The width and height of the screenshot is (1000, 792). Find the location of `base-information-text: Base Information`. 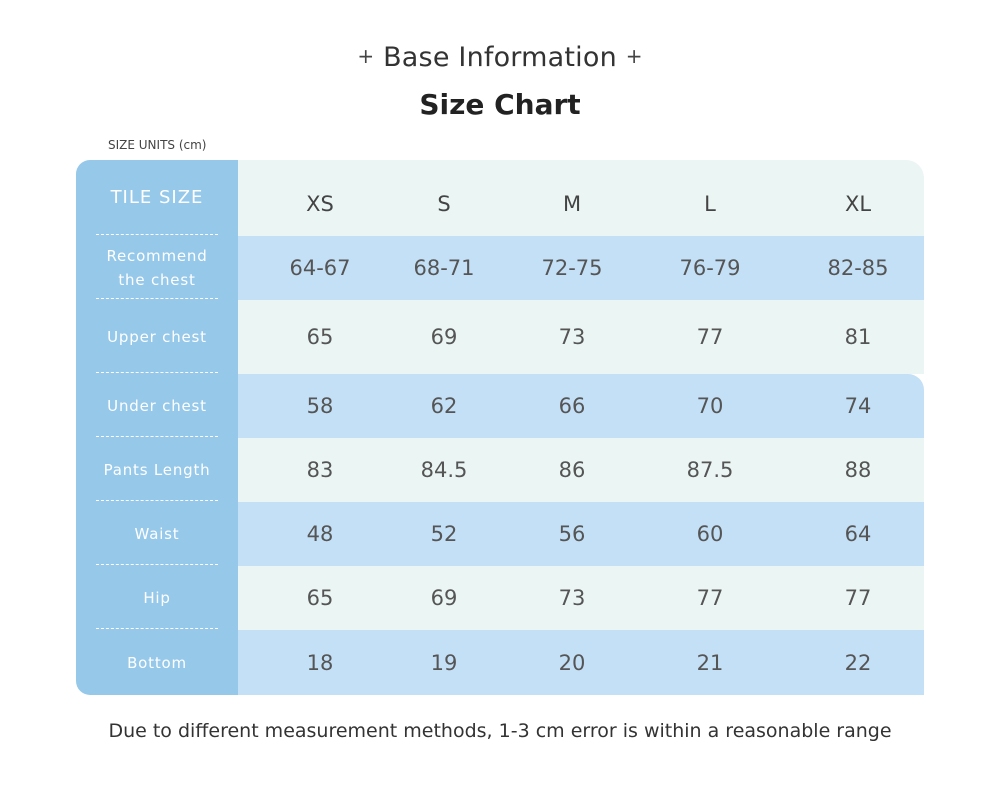

base-information-text: Base Information is located at coordinates (500, 57).